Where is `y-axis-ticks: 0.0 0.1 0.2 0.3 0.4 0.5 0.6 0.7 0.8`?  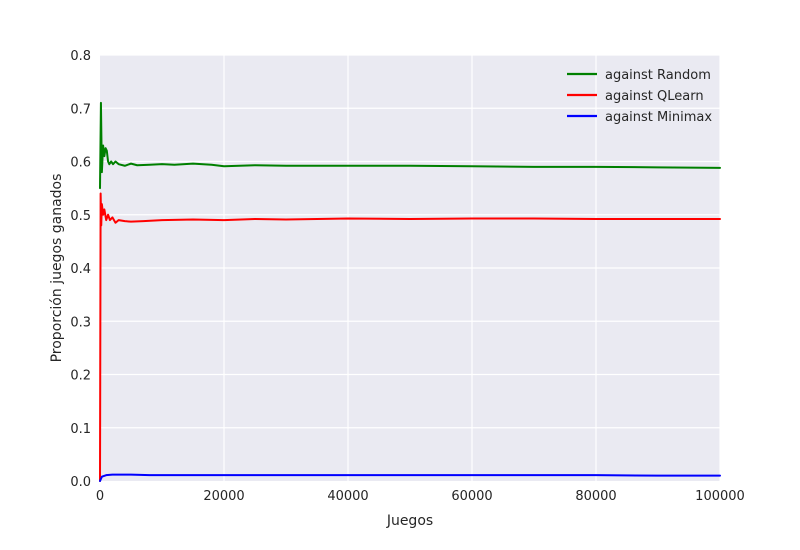
y-axis-ticks: 0.0 0.1 0.2 0.3 0.4 0.5 0.6 0.7 0.8 is located at coordinates (80, 269).